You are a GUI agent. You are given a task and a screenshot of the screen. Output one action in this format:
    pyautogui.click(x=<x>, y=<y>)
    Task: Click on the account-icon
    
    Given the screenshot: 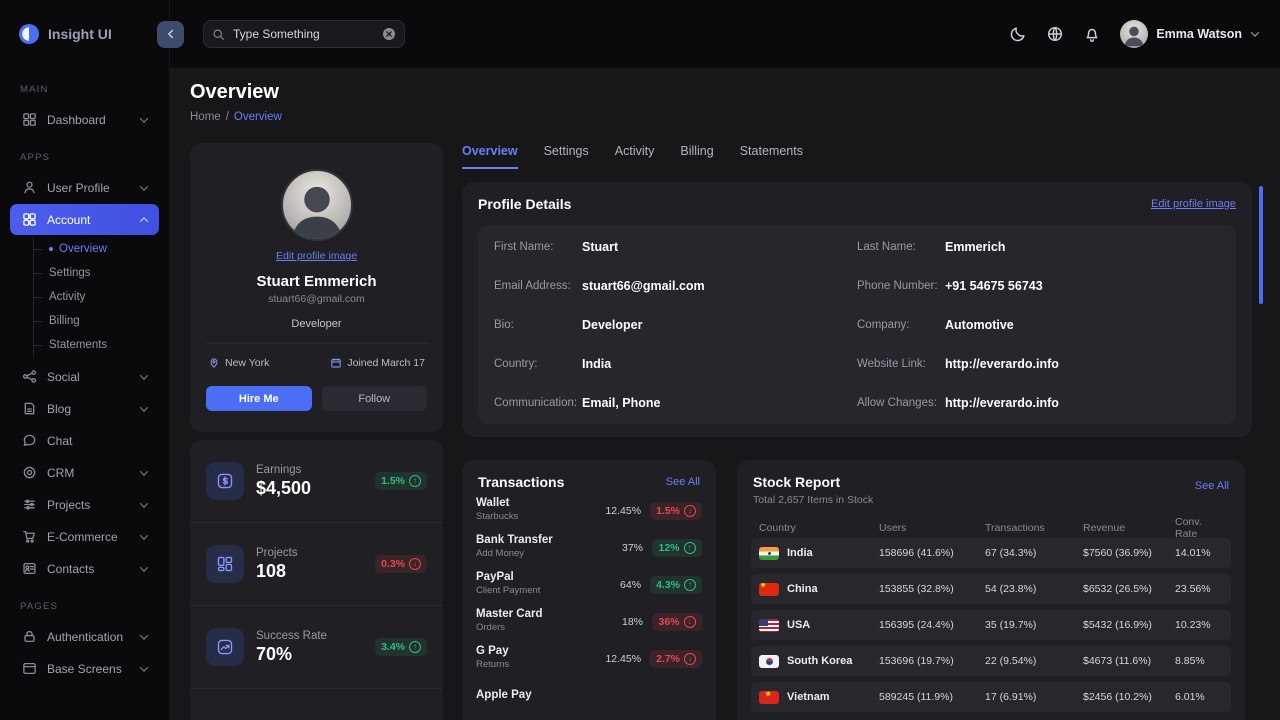 What is the action you would take?
    pyautogui.click(x=29, y=219)
    